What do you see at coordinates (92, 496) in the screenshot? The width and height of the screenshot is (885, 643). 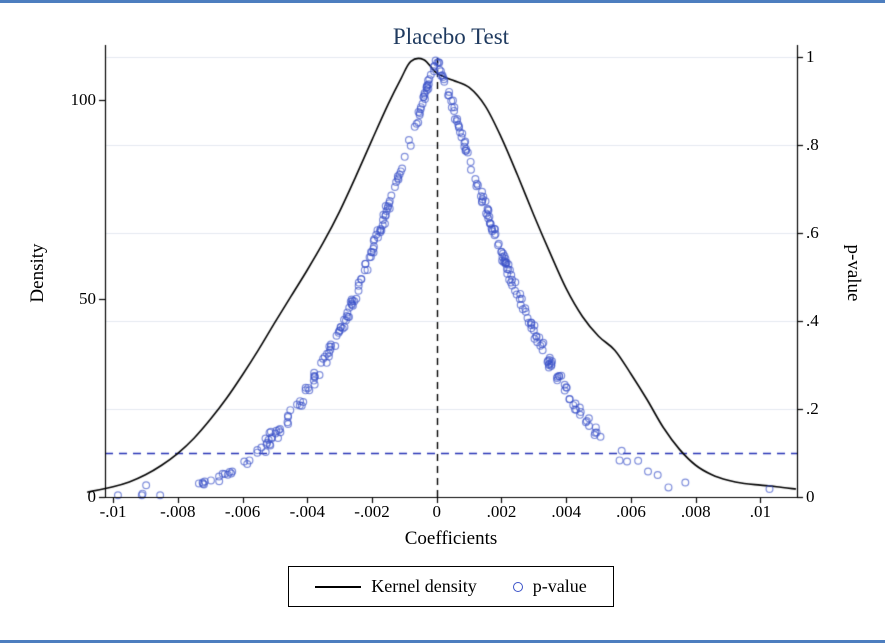 I see `y-left-tick-label: 0` at bounding box center [92, 496].